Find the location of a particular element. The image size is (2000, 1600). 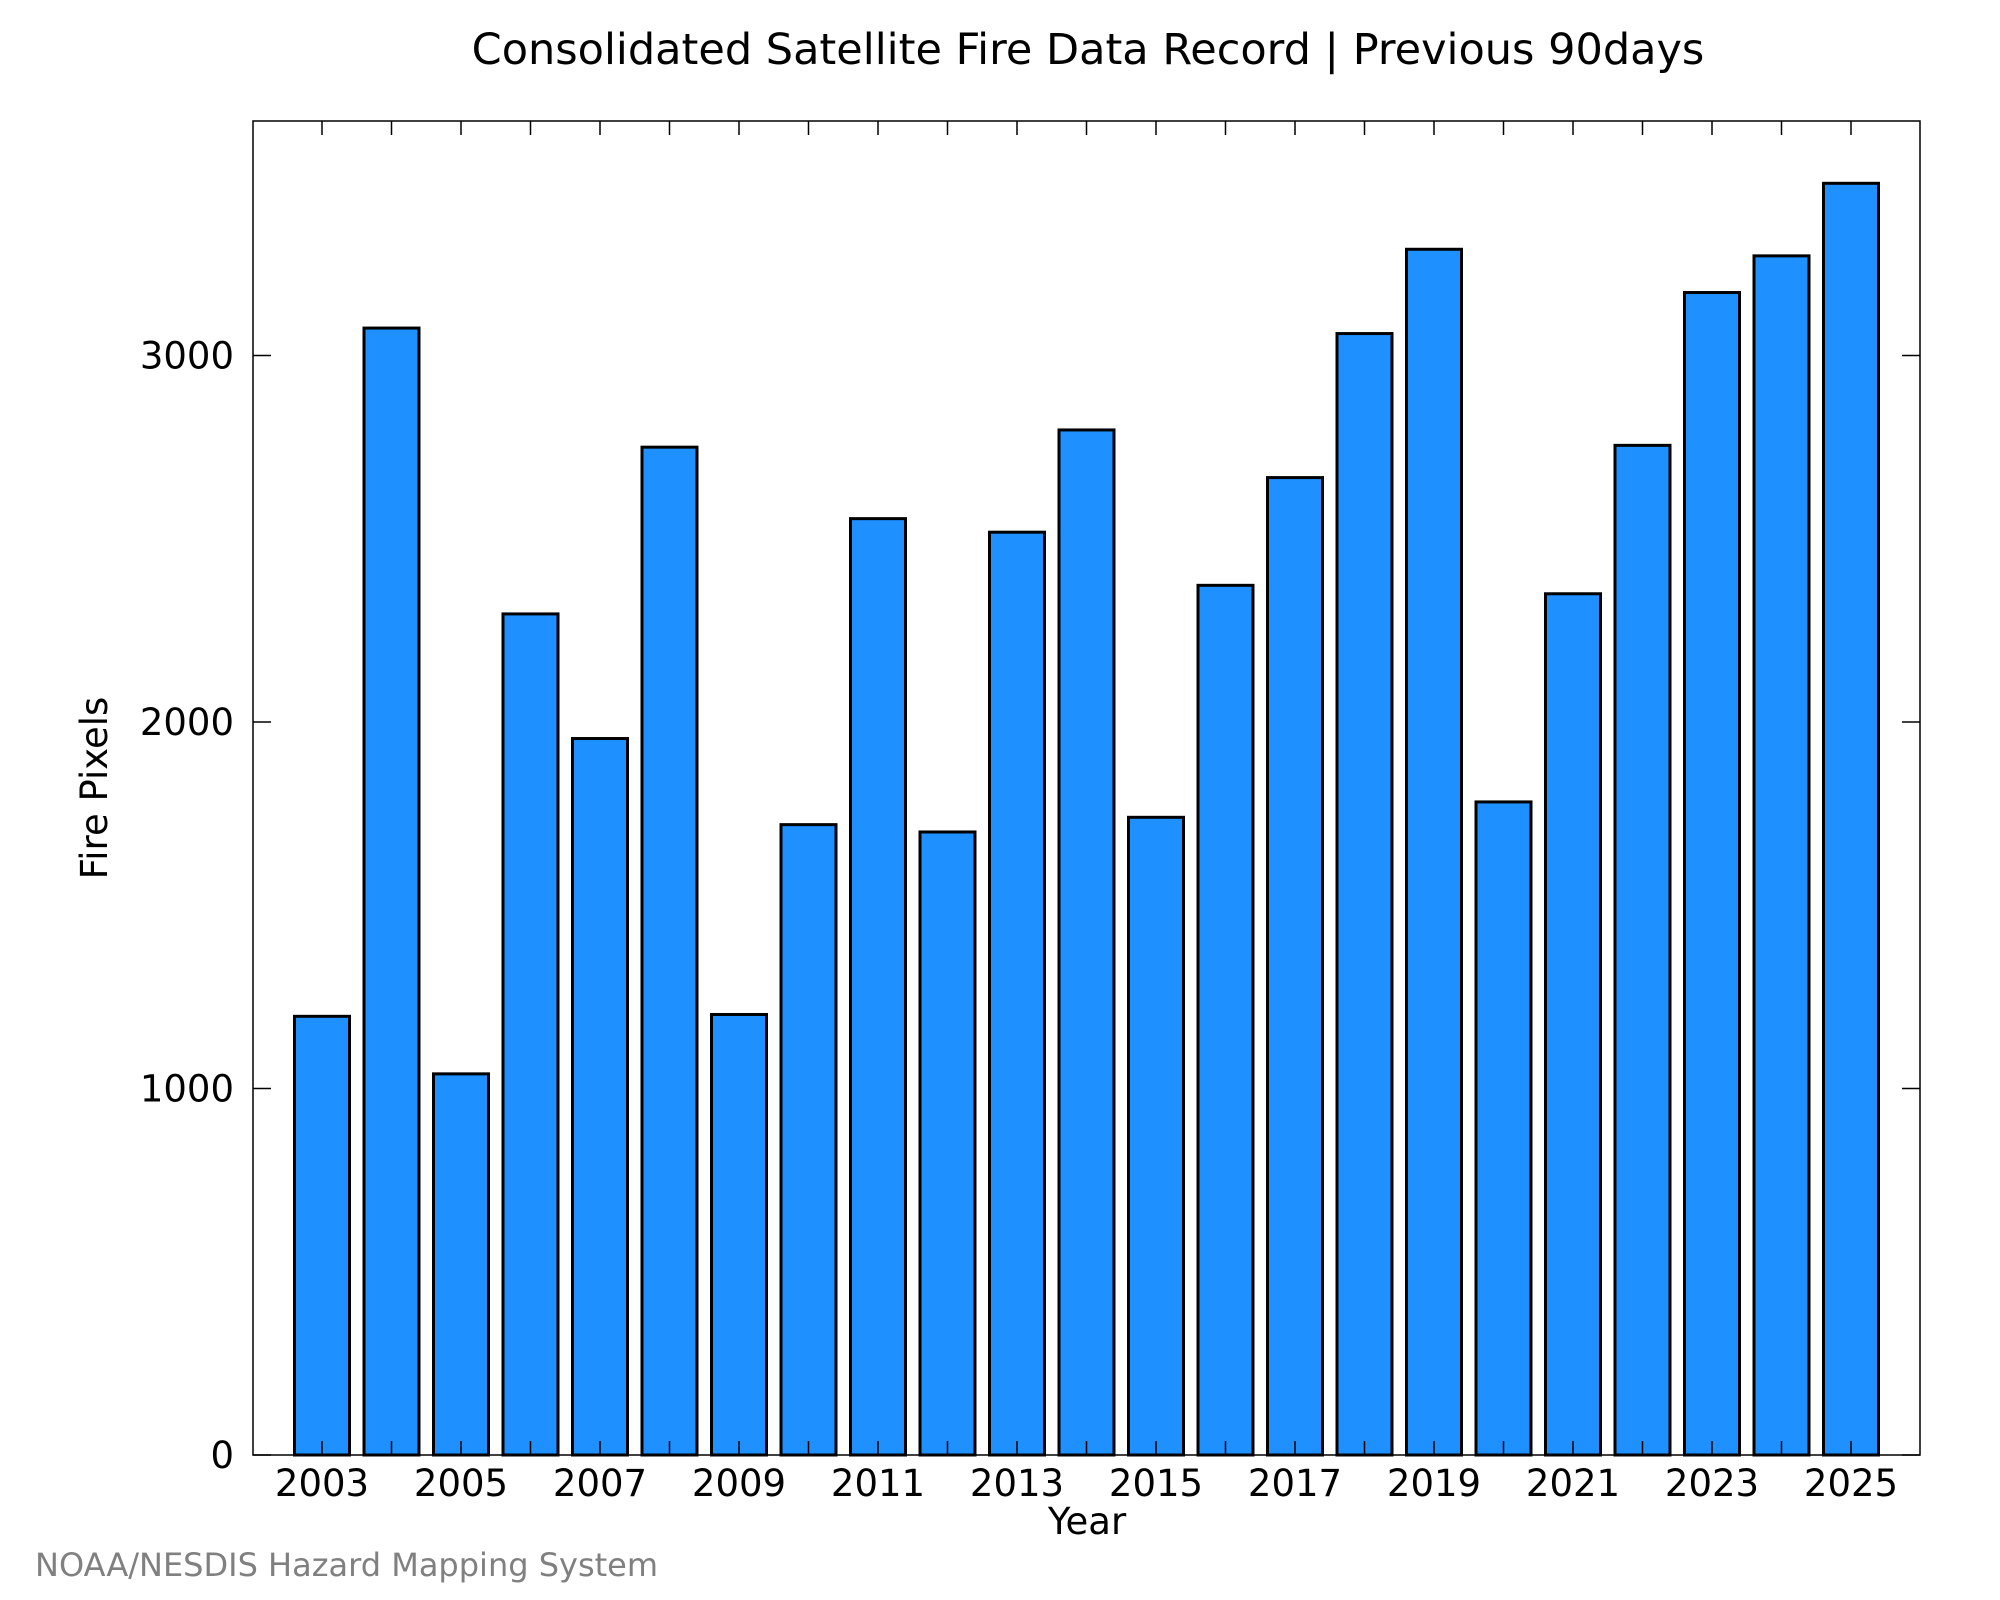

bar-2006 is located at coordinates (530, 1034).